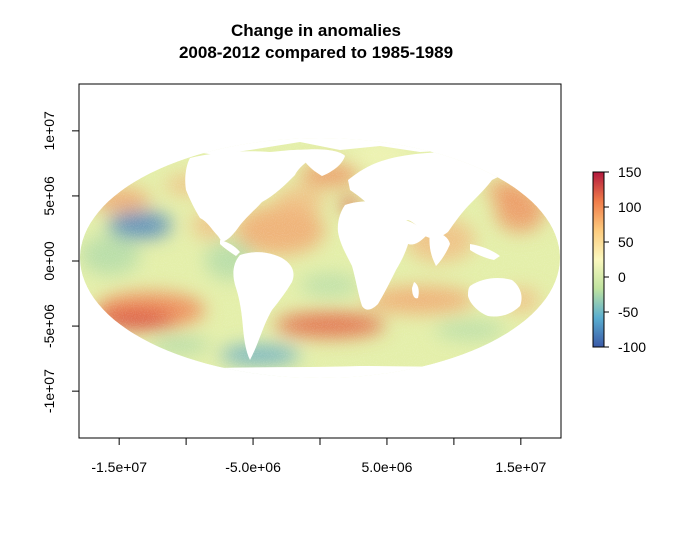 Image resolution: width=674 pixels, height=537 pixels. Describe the element at coordinates (630, 172) in the screenshot. I see `legend-tick-label: 150` at that location.